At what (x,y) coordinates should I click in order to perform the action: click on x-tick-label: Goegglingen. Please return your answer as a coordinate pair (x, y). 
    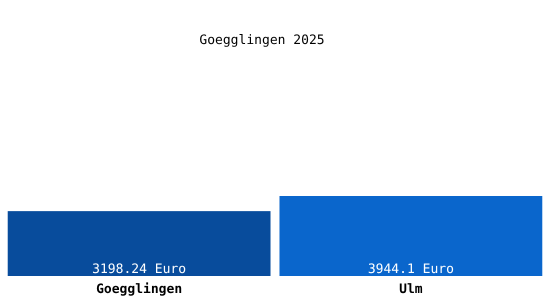
    Looking at the image, I should click on (139, 289).